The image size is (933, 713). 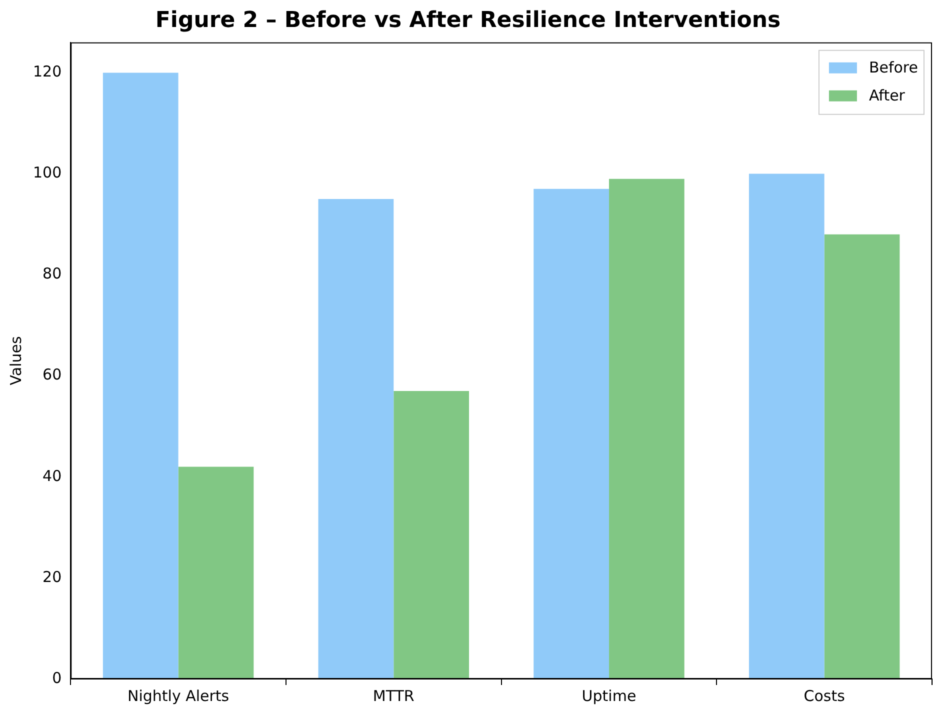 I want to click on x-tick-label: MTTR, so click(x=393, y=695).